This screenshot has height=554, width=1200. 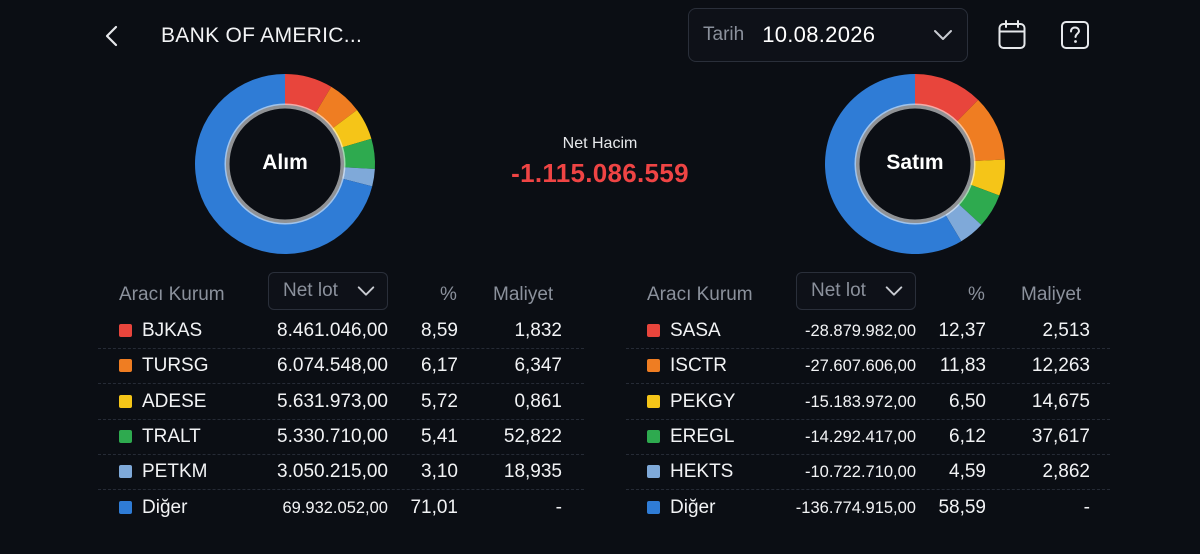 What do you see at coordinates (332, 401) in the screenshot?
I see `net-lot-value: 5.631.973,00` at bounding box center [332, 401].